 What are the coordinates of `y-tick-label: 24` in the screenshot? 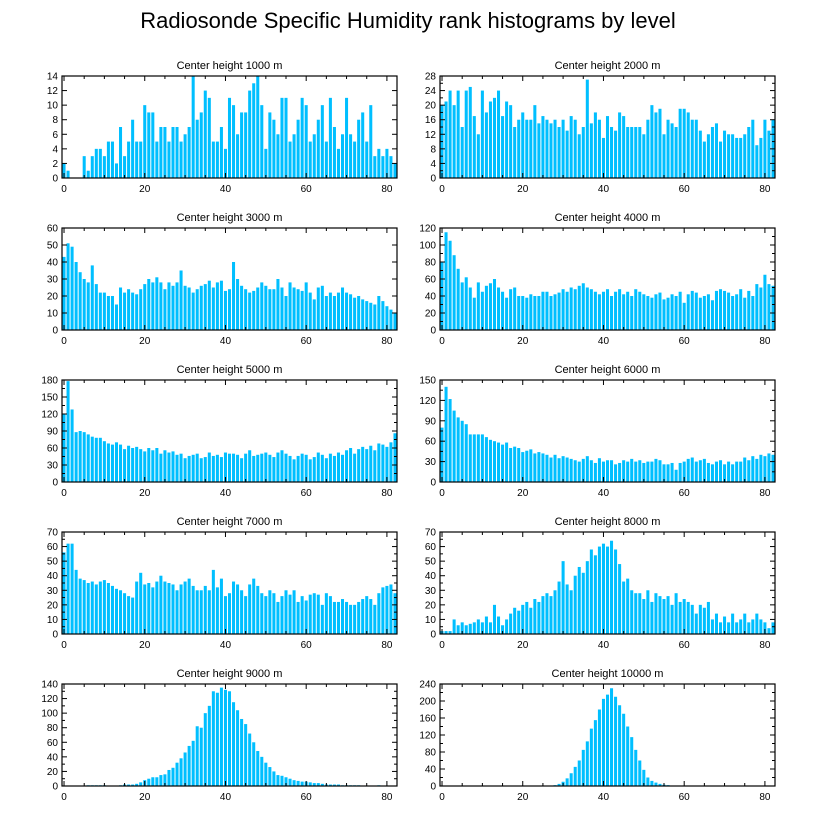 It's located at (431, 91).